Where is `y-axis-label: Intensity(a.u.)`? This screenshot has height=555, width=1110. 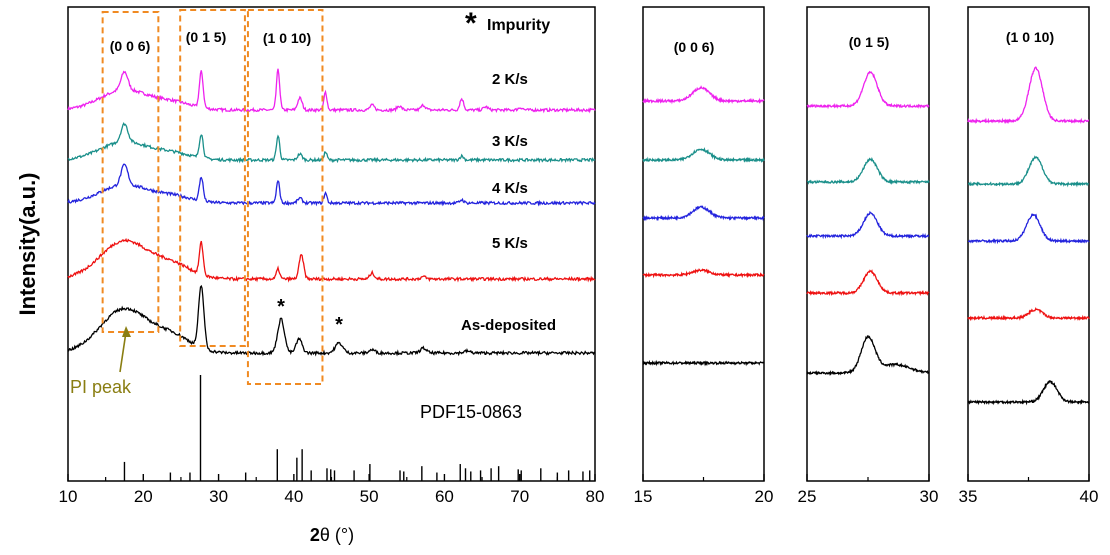 y-axis-label: Intensity(a.u.) is located at coordinates (27, 243).